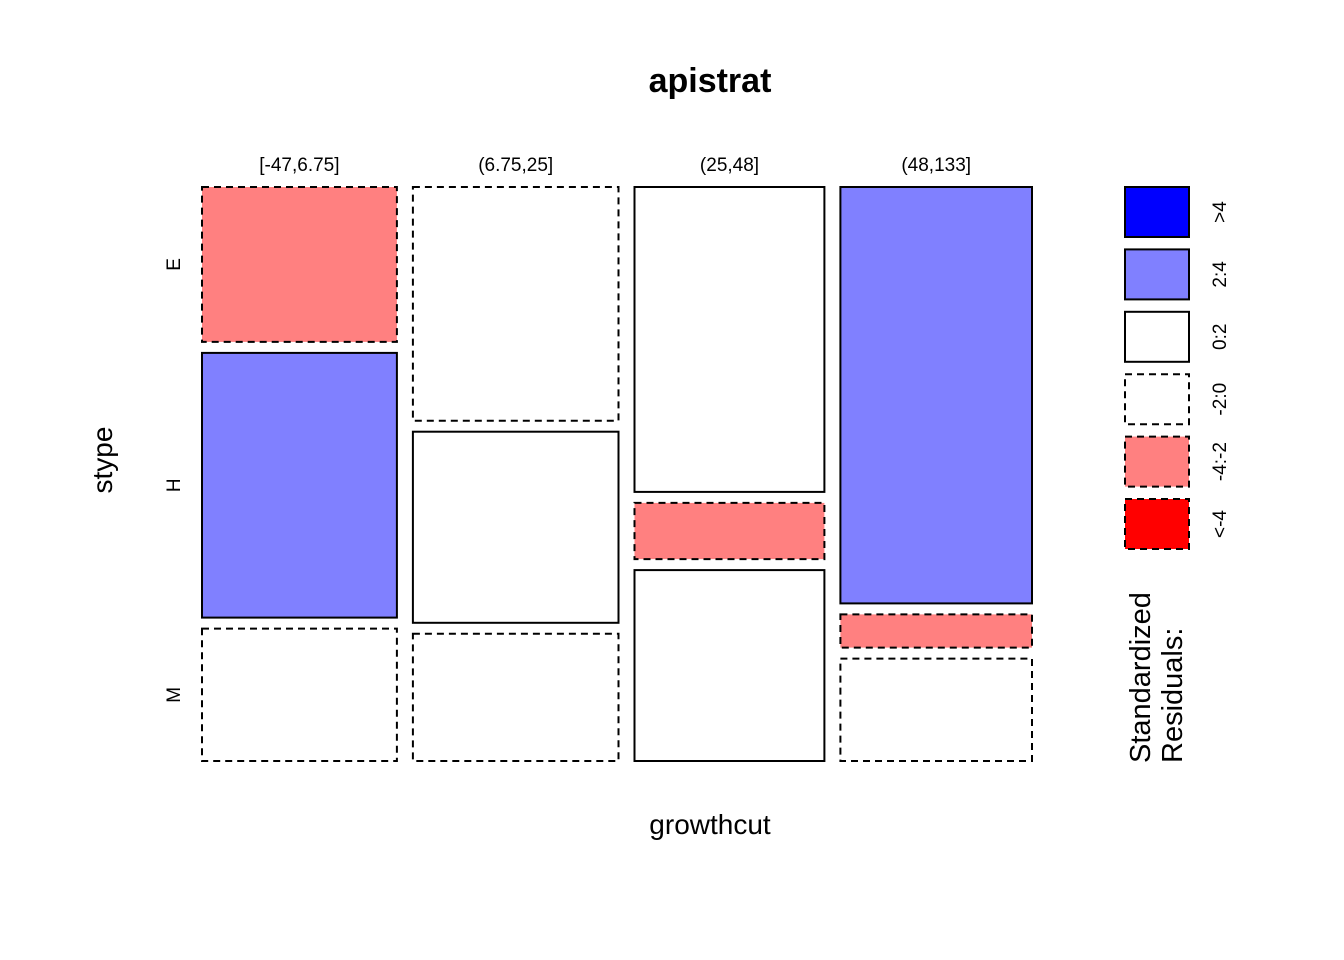 This screenshot has width=1344, height=960. I want to click on legend-title-line-2: Residuals:, so click(1173, 695).